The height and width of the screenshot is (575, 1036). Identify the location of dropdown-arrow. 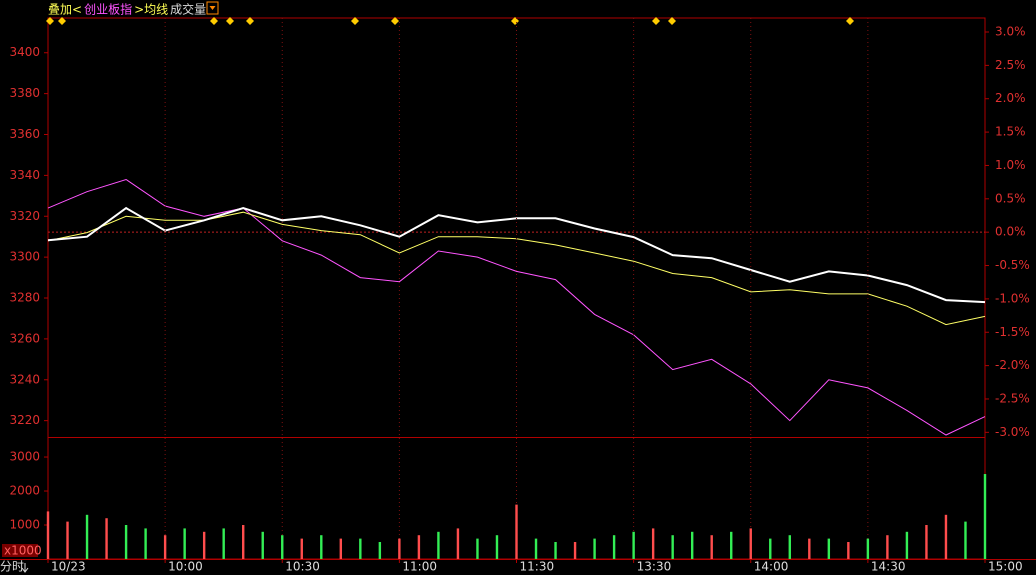
(212, 8).